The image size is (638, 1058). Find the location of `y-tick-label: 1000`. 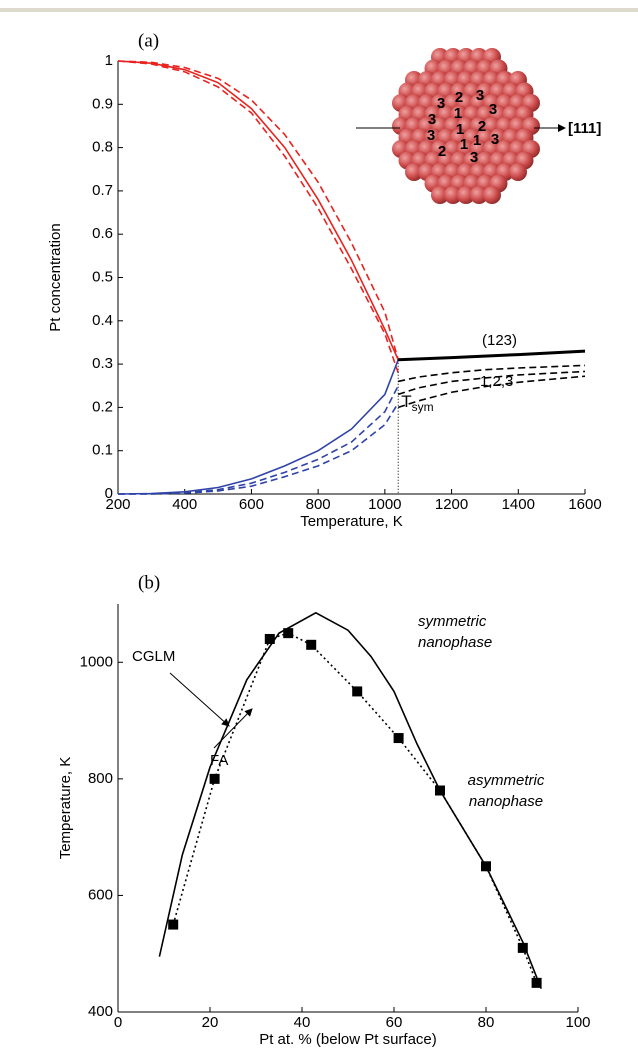

y-tick-label: 1000 is located at coordinates (96, 661).